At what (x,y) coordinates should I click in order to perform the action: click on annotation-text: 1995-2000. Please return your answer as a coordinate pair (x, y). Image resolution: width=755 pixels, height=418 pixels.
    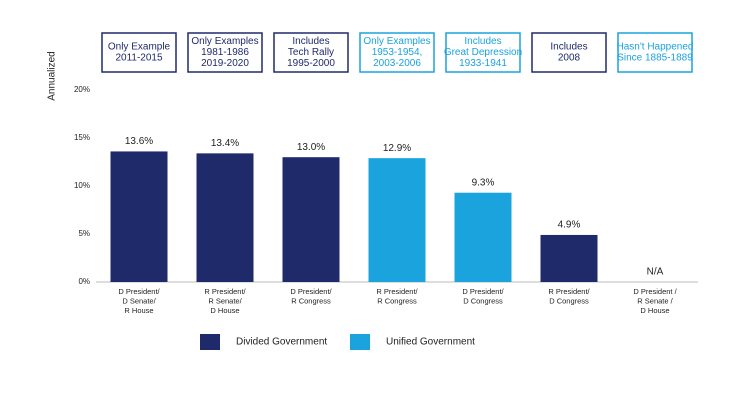
    Looking at the image, I should click on (311, 63).